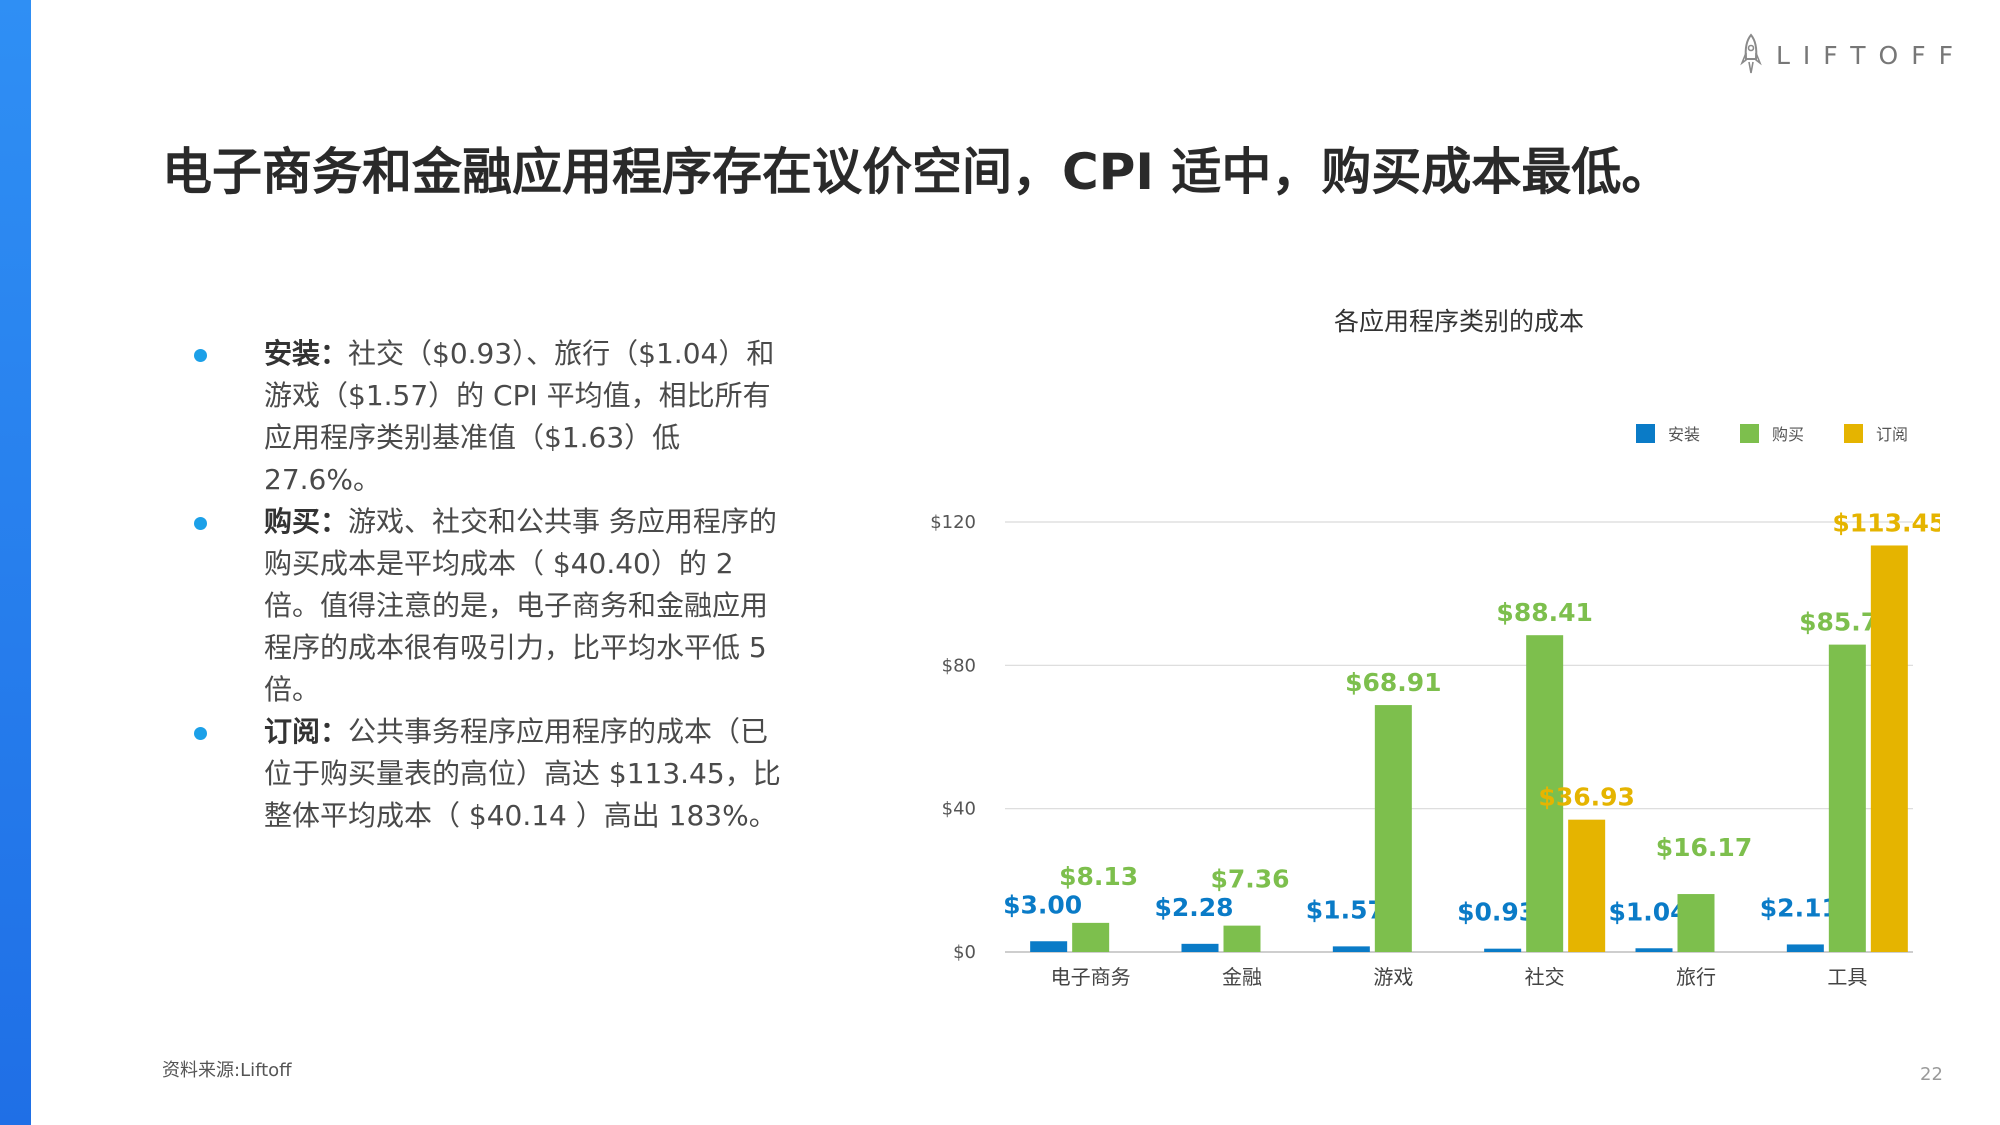  What do you see at coordinates (1931, 1074) in the screenshot?
I see `page-number: 22` at bounding box center [1931, 1074].